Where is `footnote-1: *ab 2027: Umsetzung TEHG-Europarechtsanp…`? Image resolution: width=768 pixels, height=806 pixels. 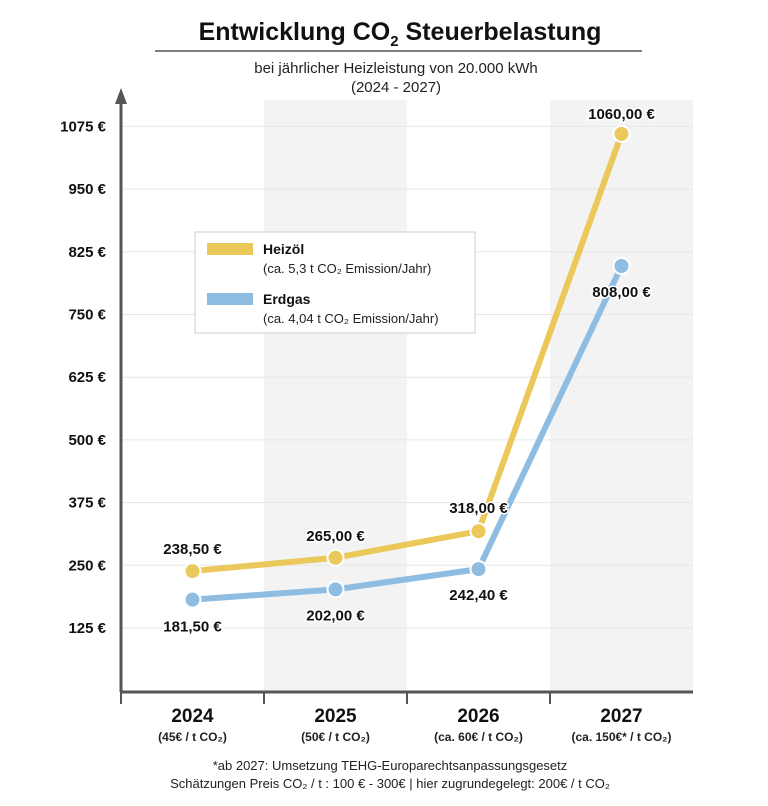
footnote-1: *ab 2027: Umsetzung TEHG-Europarechtsanp… is located at coordinates (390, 765).